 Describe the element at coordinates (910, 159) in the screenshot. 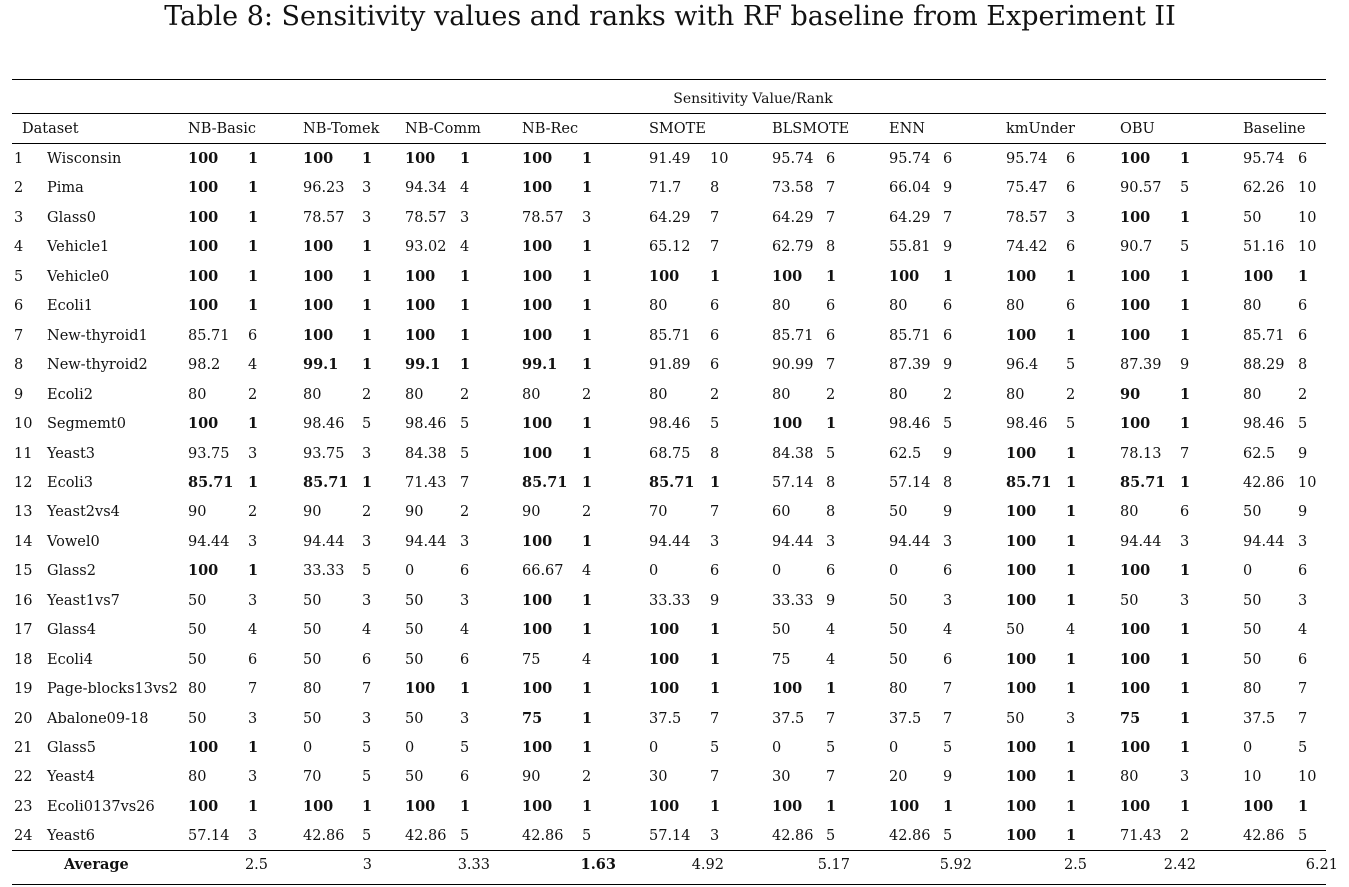

I see `sensitivity-value: 95.74` at that location.